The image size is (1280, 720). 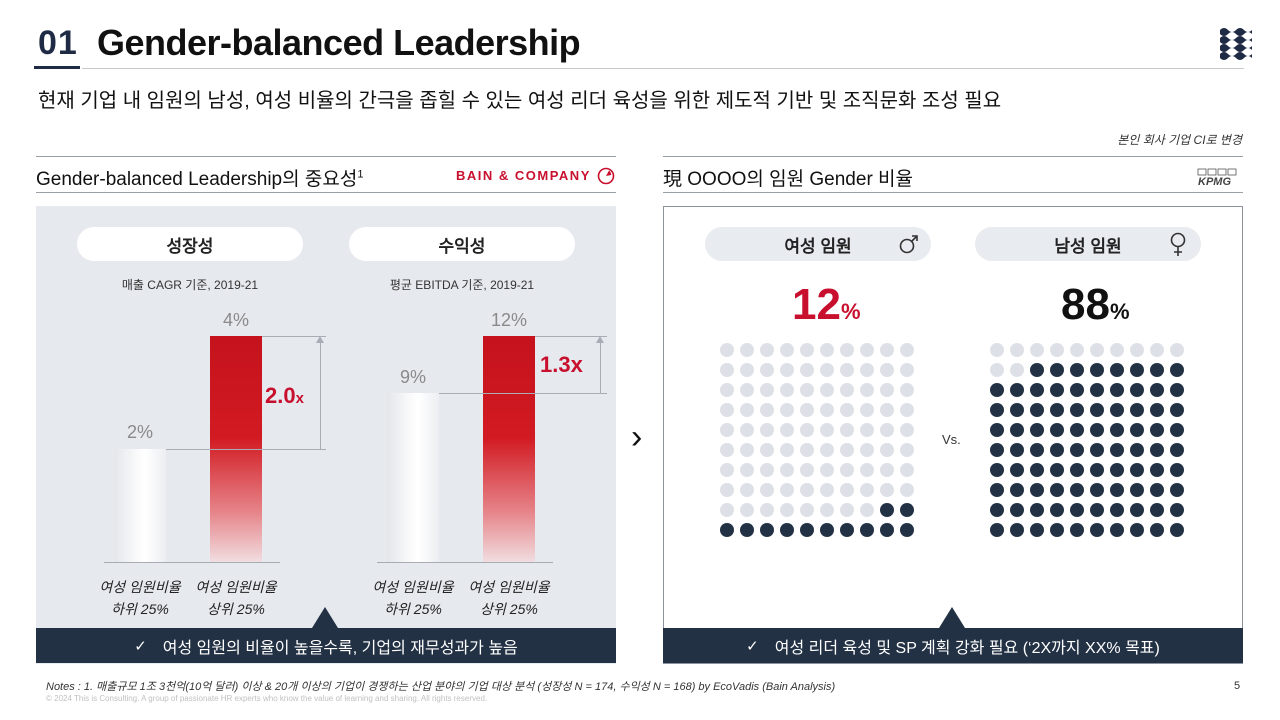 I want to click on growth-low-bar, so click(x=140, y=505).